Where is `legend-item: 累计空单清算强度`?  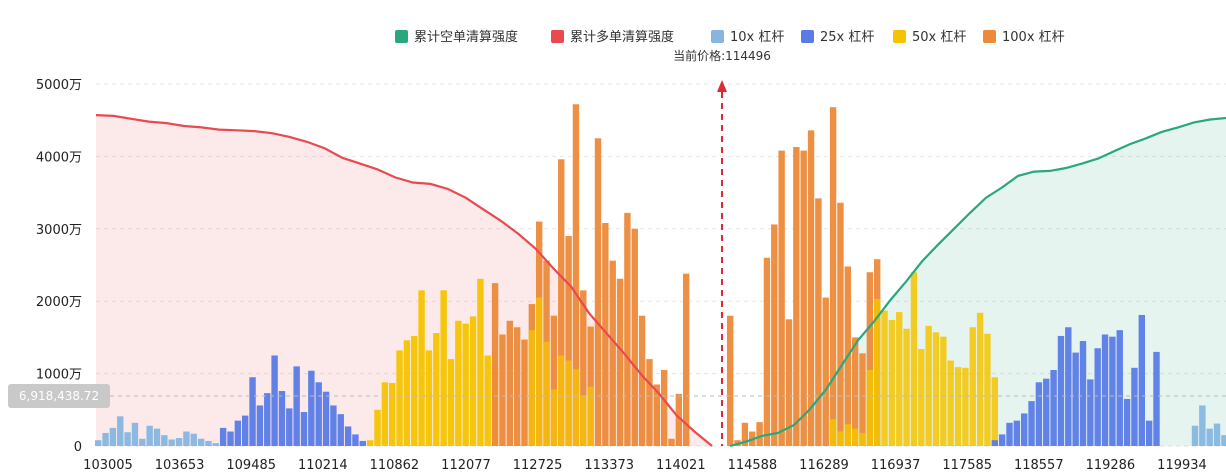 legend-item: 累计空单清算强度 is located at coordinates (456, 37).